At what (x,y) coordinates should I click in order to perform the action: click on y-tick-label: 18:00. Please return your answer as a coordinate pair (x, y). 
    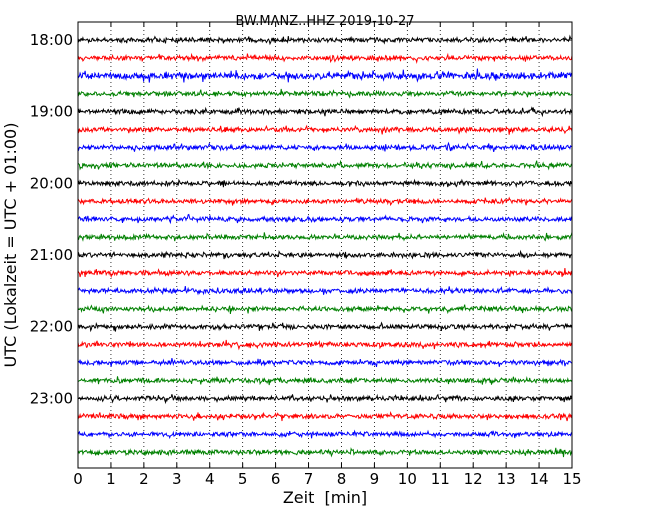
    Looking at the image, I should click on (51, 40).